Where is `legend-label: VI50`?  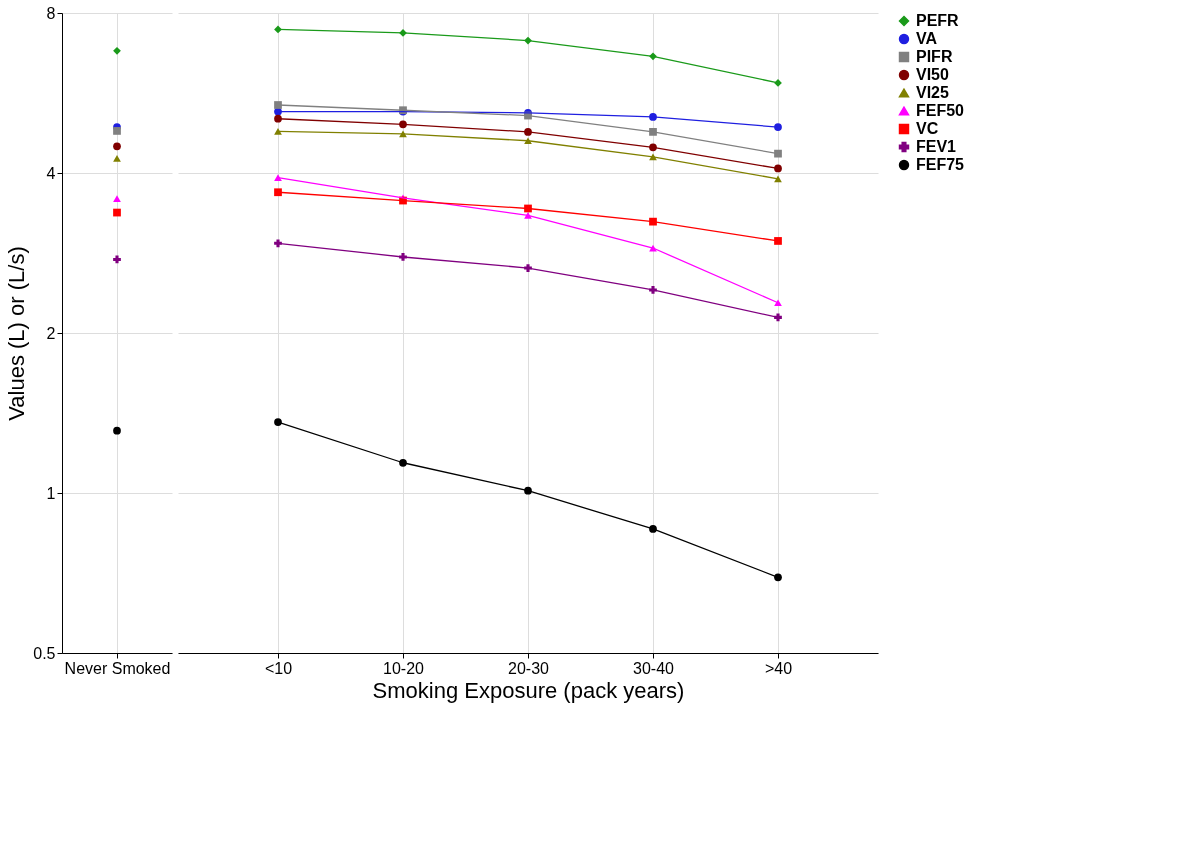 legend-label: VI50 is located at coordinates (933, 74).